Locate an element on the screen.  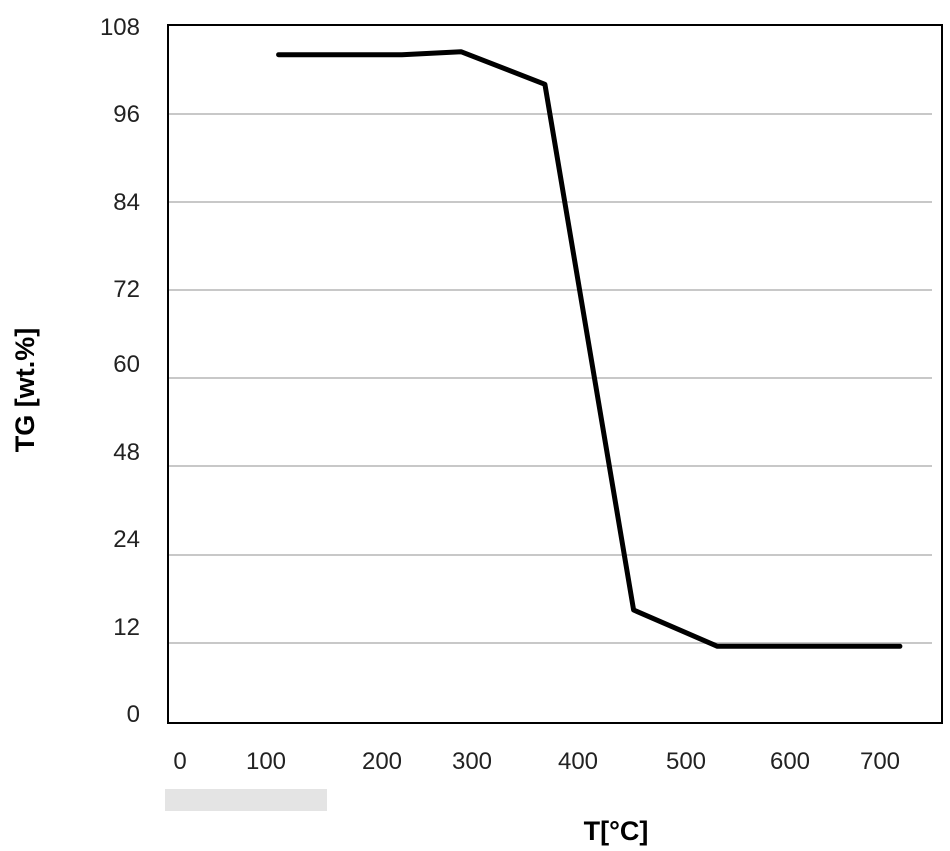
y-tick-labels: 0 12 24 48 60 72 84 96 108 is located at coordinates (120, 371).